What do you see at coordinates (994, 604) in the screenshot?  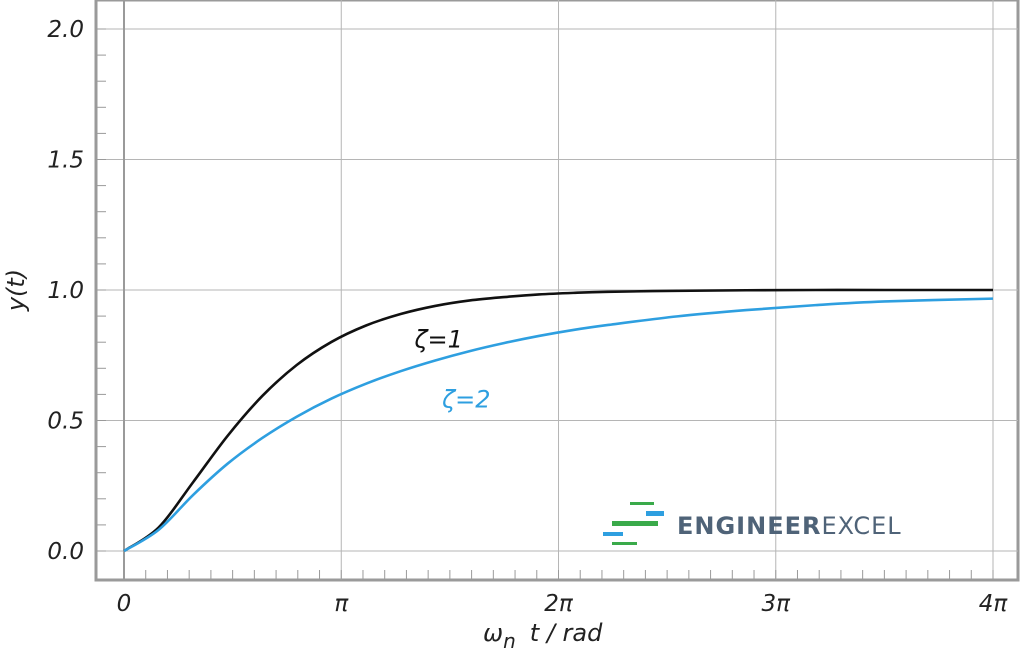 I see `x-tick-label: 4π` at bounding box center [994, 604].